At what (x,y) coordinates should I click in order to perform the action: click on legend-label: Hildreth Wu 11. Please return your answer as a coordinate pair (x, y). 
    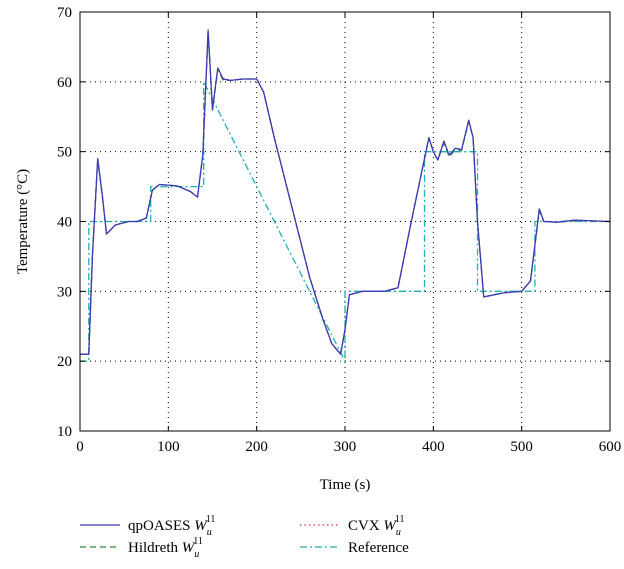
    Looking at the image, I should click on (165, 548).